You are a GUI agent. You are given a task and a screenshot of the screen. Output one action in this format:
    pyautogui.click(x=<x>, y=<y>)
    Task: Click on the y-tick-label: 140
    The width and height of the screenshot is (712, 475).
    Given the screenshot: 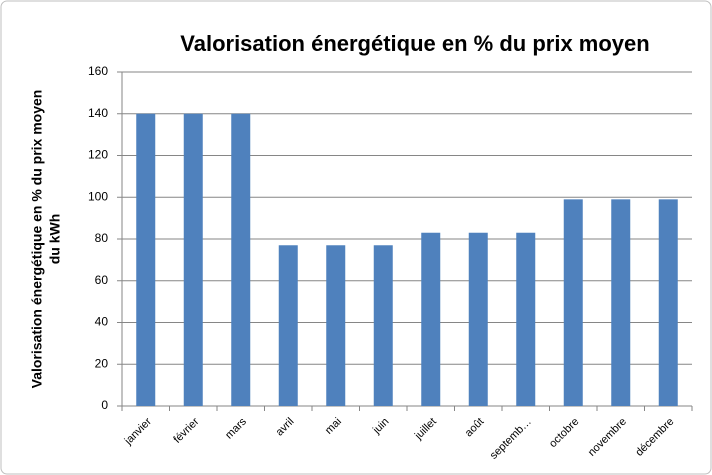 What is the action you would take?
    pyautogui.click(x=98, y=113)
    